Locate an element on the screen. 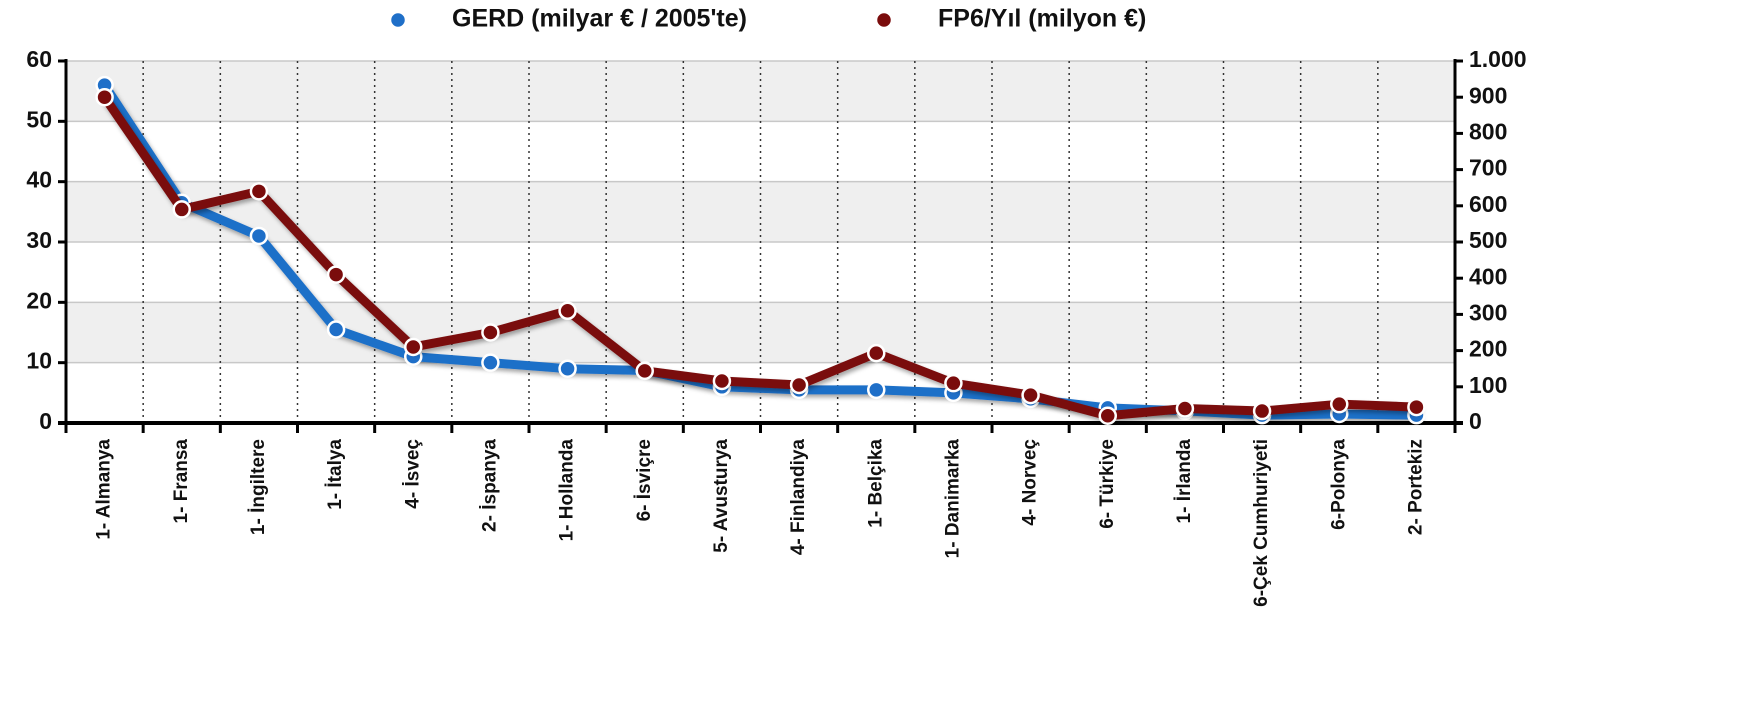 The width and height of the screenshot is (1739, 728). x-tick-label: 1- İngiltere is located at coordinates (258, 487).